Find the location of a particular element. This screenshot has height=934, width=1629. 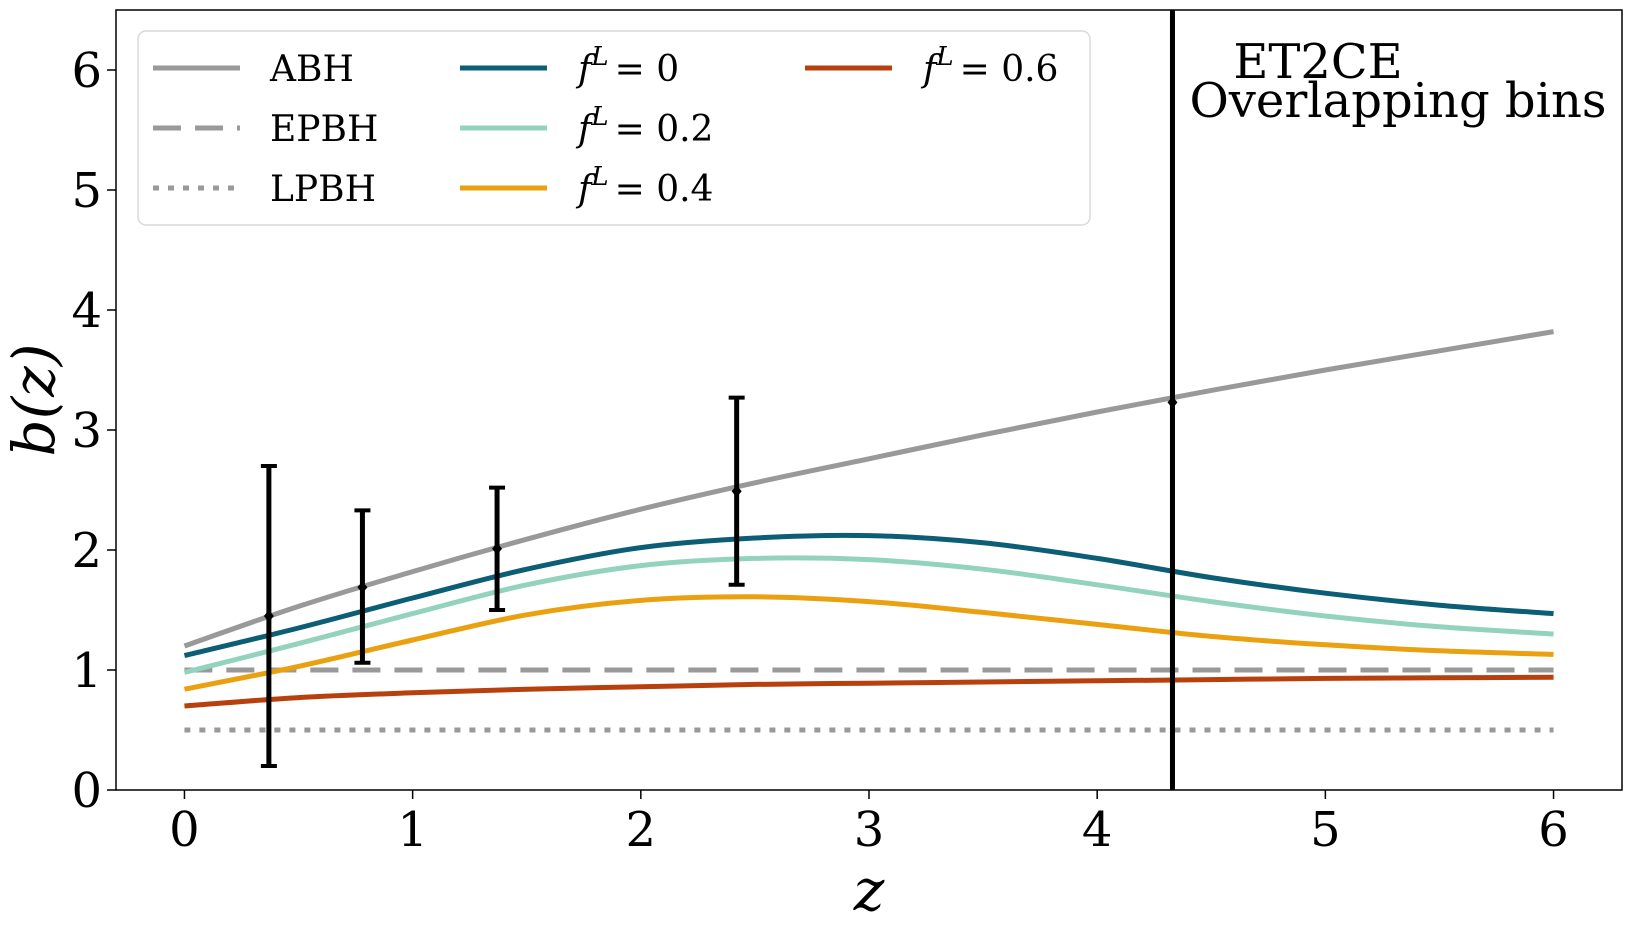

legend-label-epbh: EPBH is located at coordinates (324, 129).